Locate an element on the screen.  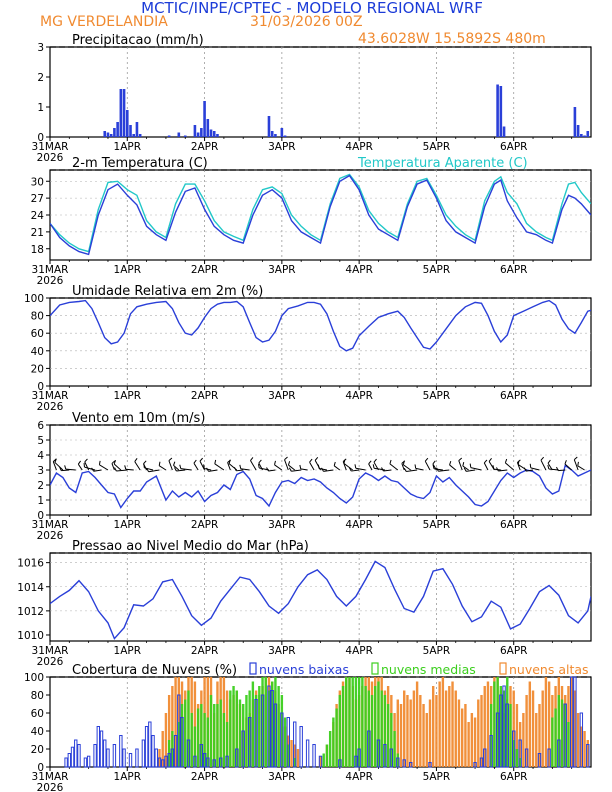
x-tick-sublabel: 2026 is located at coordinates (50, 787).